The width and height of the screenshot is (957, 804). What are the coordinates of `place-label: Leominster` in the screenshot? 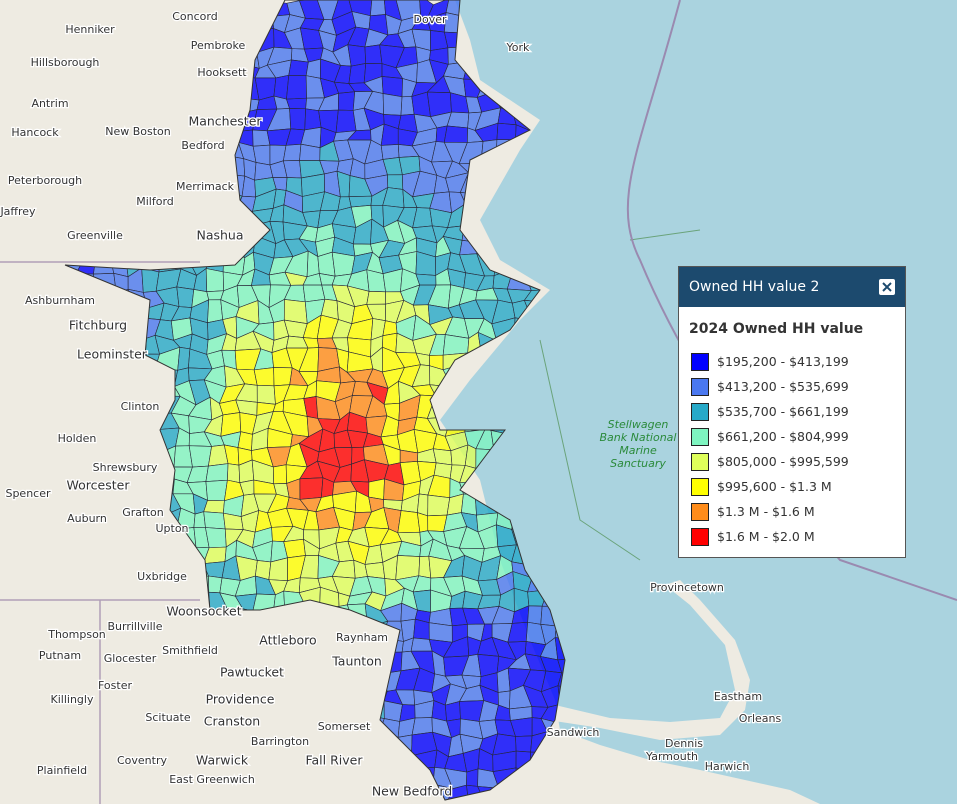 It's located at (112, 354).